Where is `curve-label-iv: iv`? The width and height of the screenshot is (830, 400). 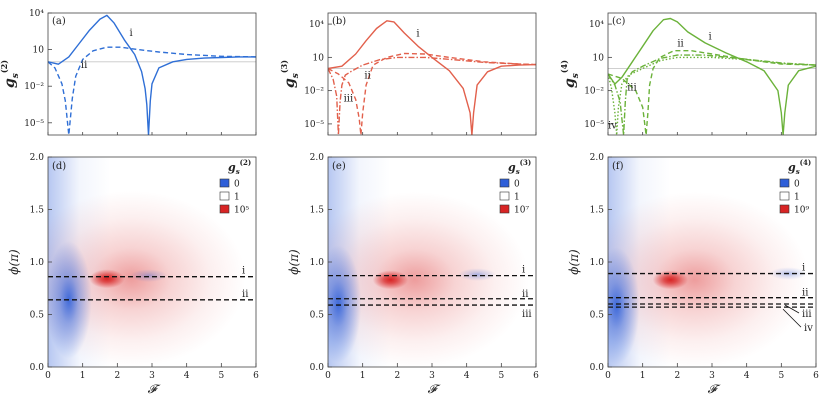
curve-label-iv: iv is located at coordinates (612, 125).